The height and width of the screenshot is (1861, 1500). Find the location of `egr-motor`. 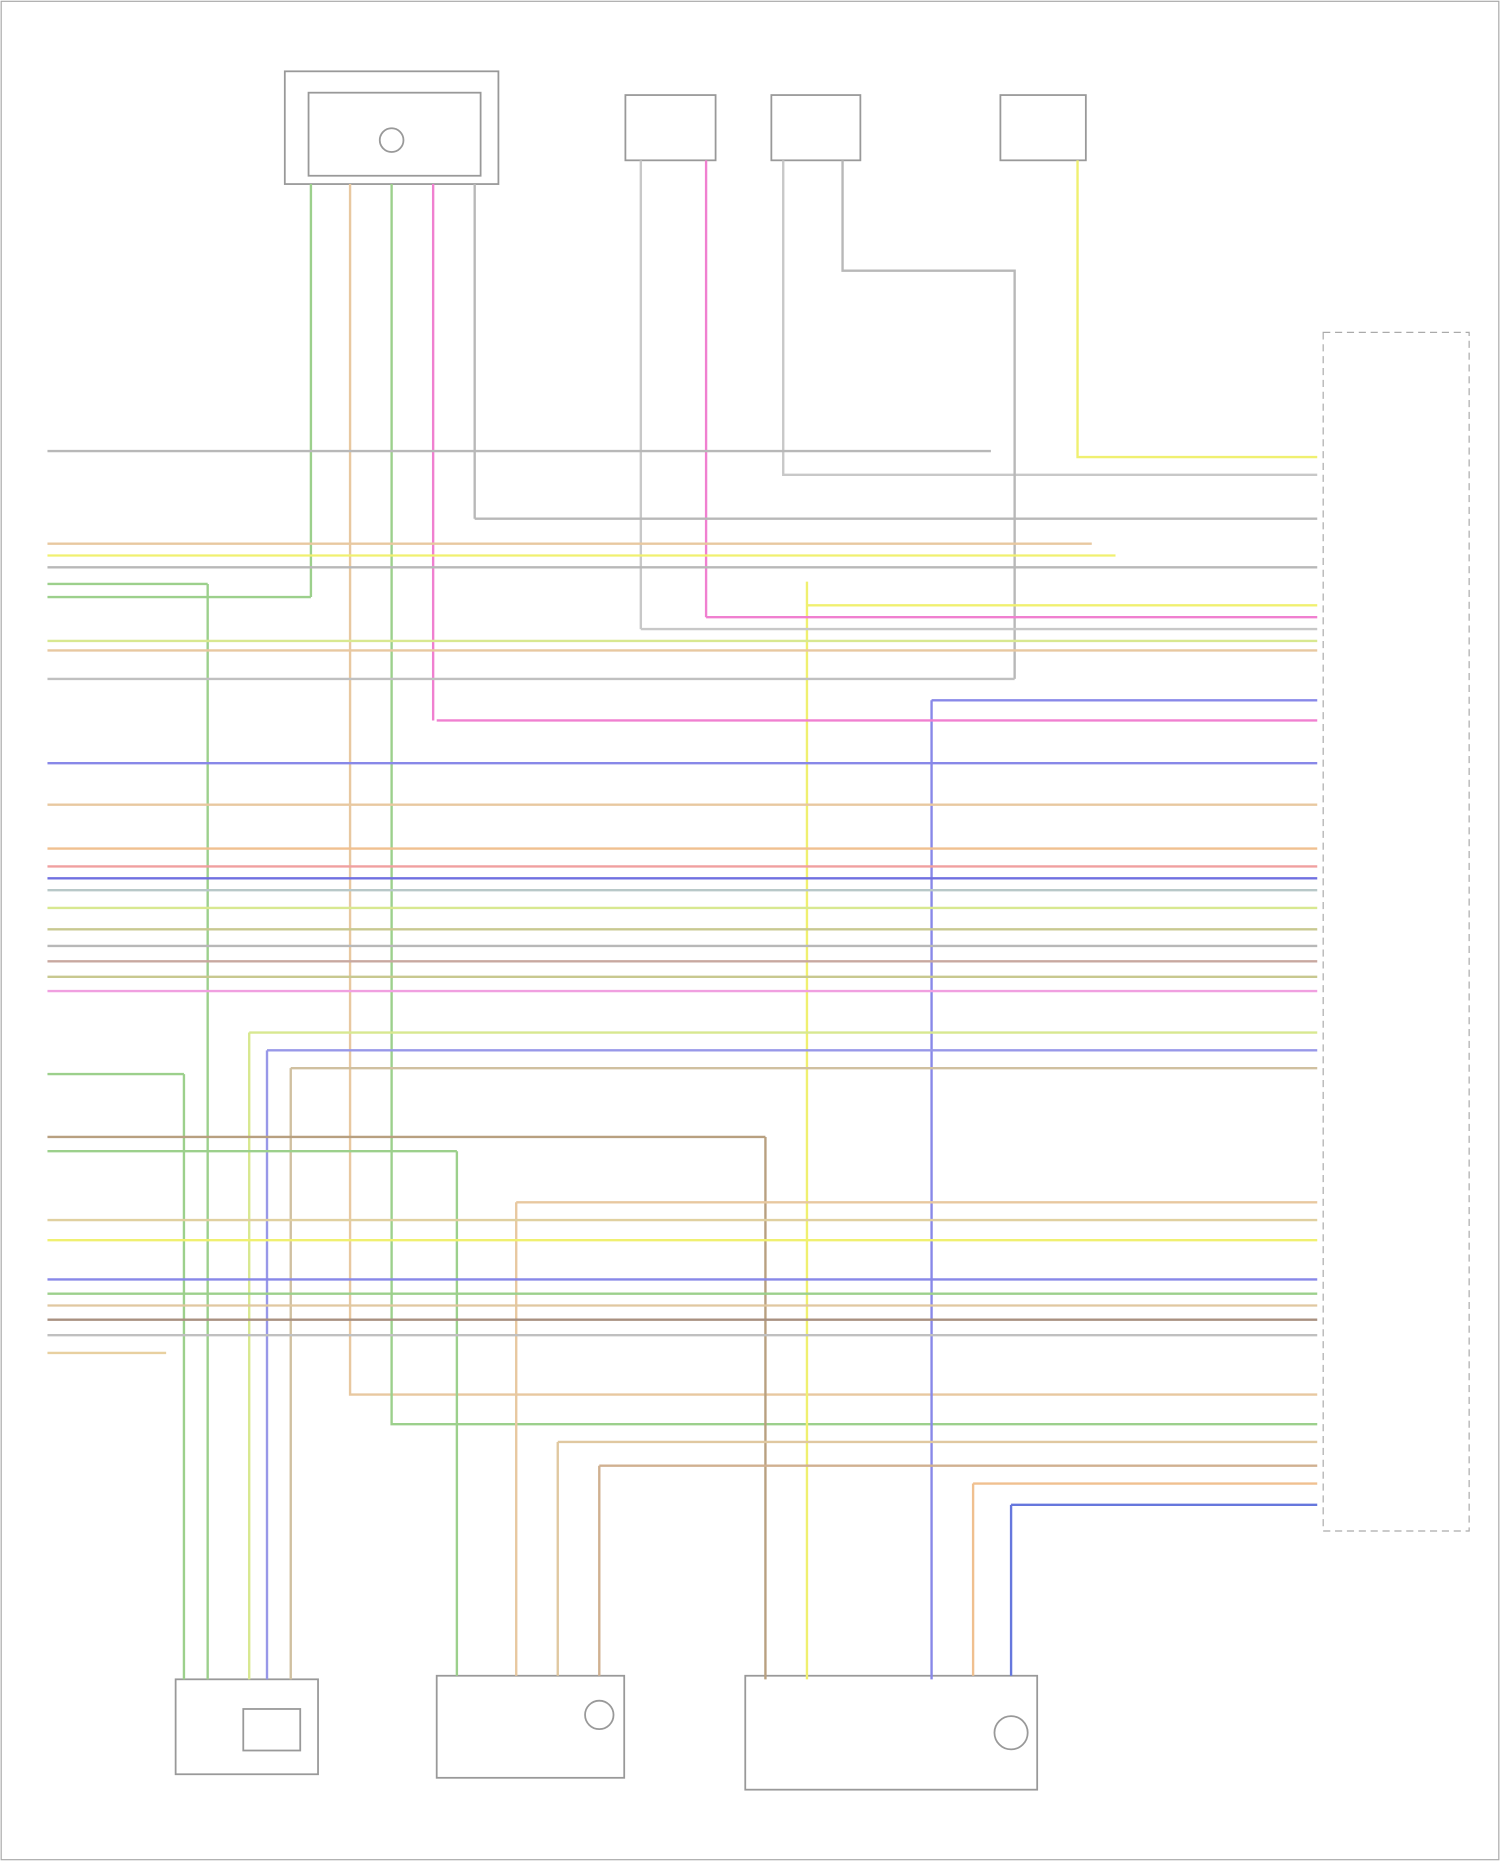

egr-motor is located at coordinates (599, 1715).